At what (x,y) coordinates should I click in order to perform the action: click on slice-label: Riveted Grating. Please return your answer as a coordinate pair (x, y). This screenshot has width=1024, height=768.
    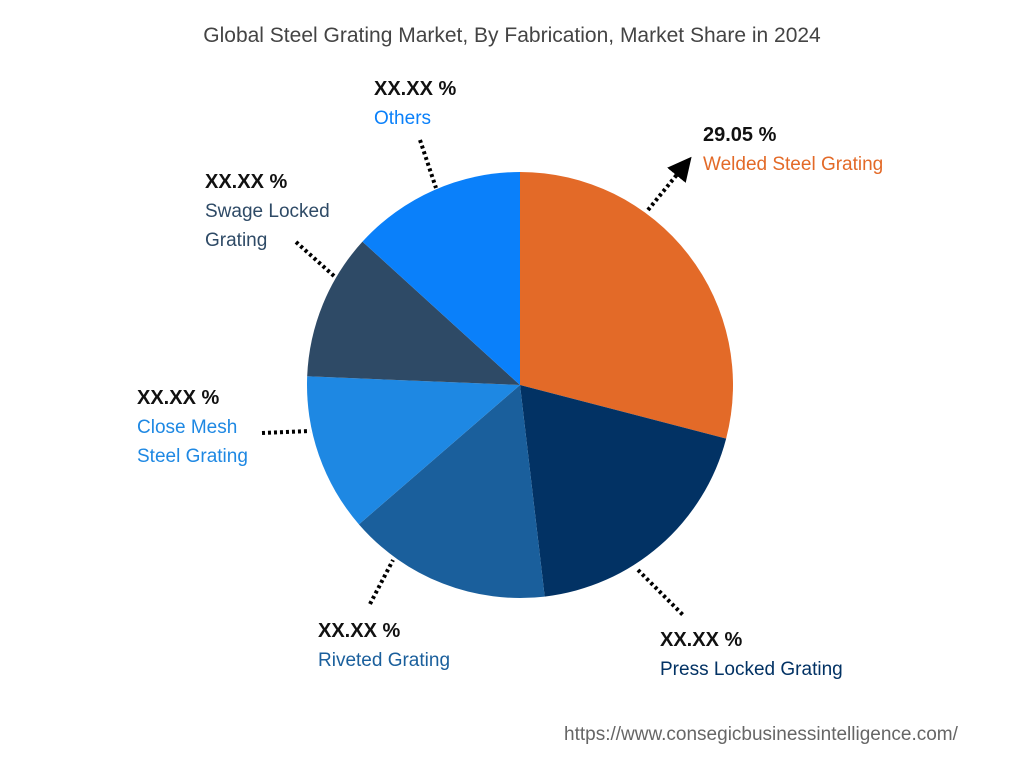
    Looking at the image, I should click on (384, 660).